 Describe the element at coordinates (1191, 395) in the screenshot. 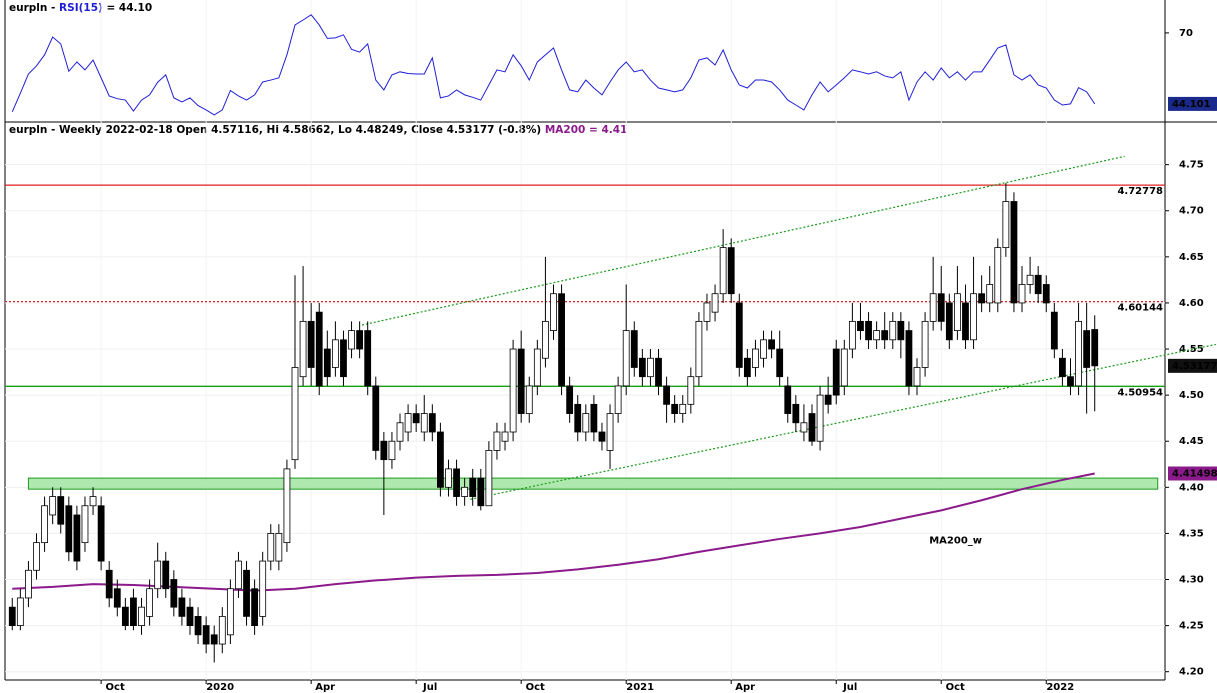

I see `y-tick-label: 4.50` at that location.